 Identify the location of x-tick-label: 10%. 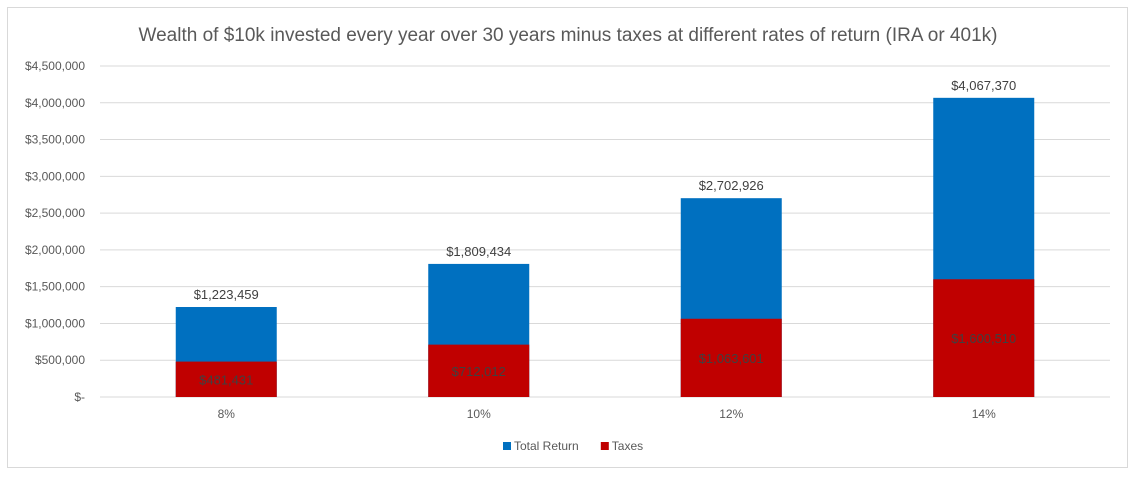
(479, 414).